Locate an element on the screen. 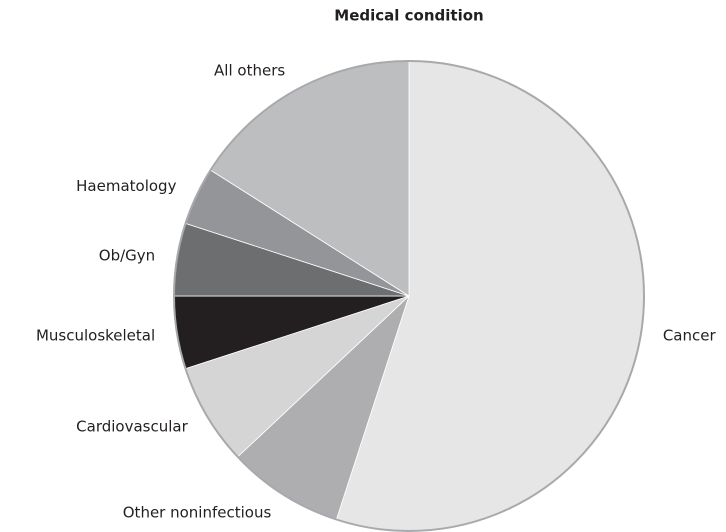  slice-label: Cardiovascular is located at coordinates (132, 426).